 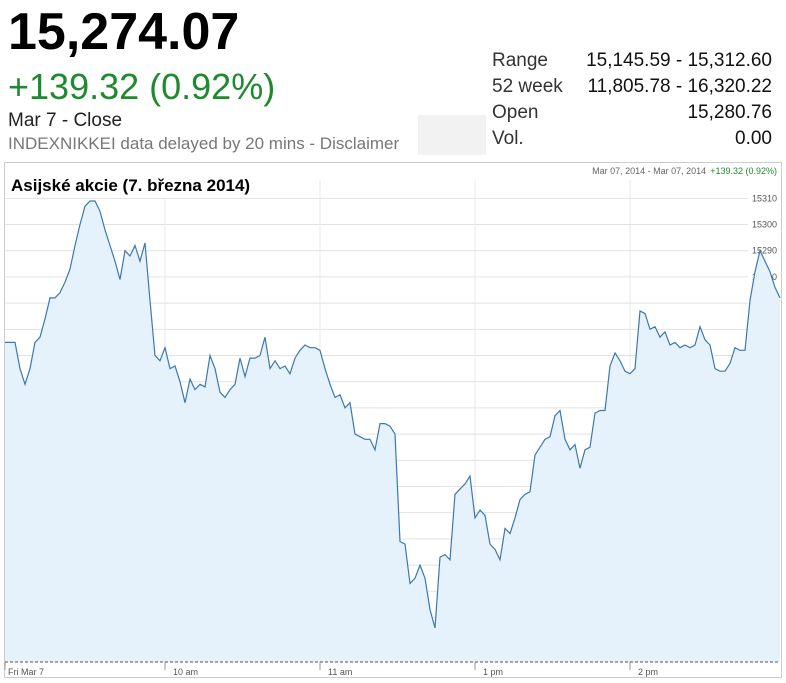 I want to click on x-tick-label: 1 pm, so click(x=493, y=672).